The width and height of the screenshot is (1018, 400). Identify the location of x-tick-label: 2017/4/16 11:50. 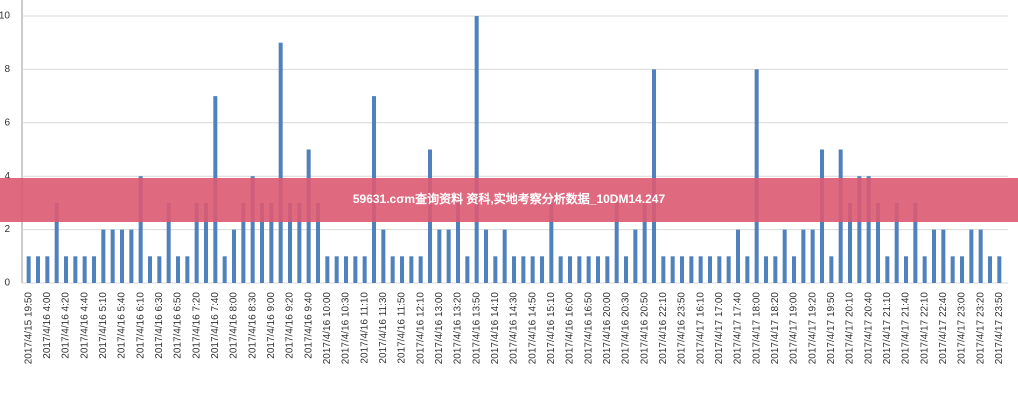
(402, 328).